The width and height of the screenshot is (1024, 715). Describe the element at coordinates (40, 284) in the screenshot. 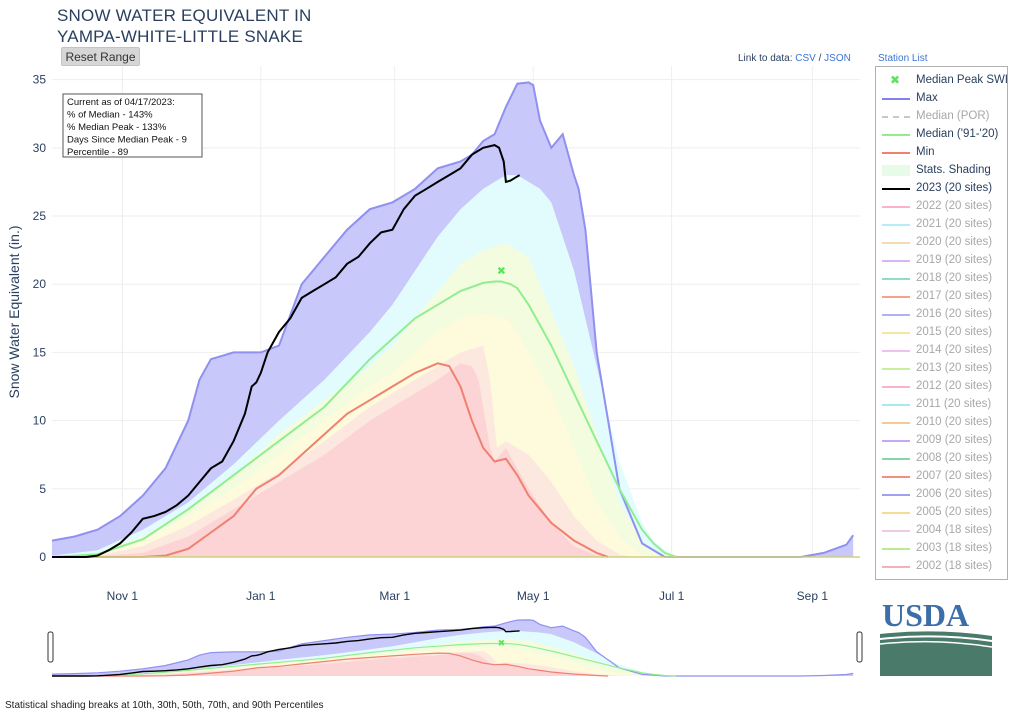

I see `y-tick-label: 20` at that location.